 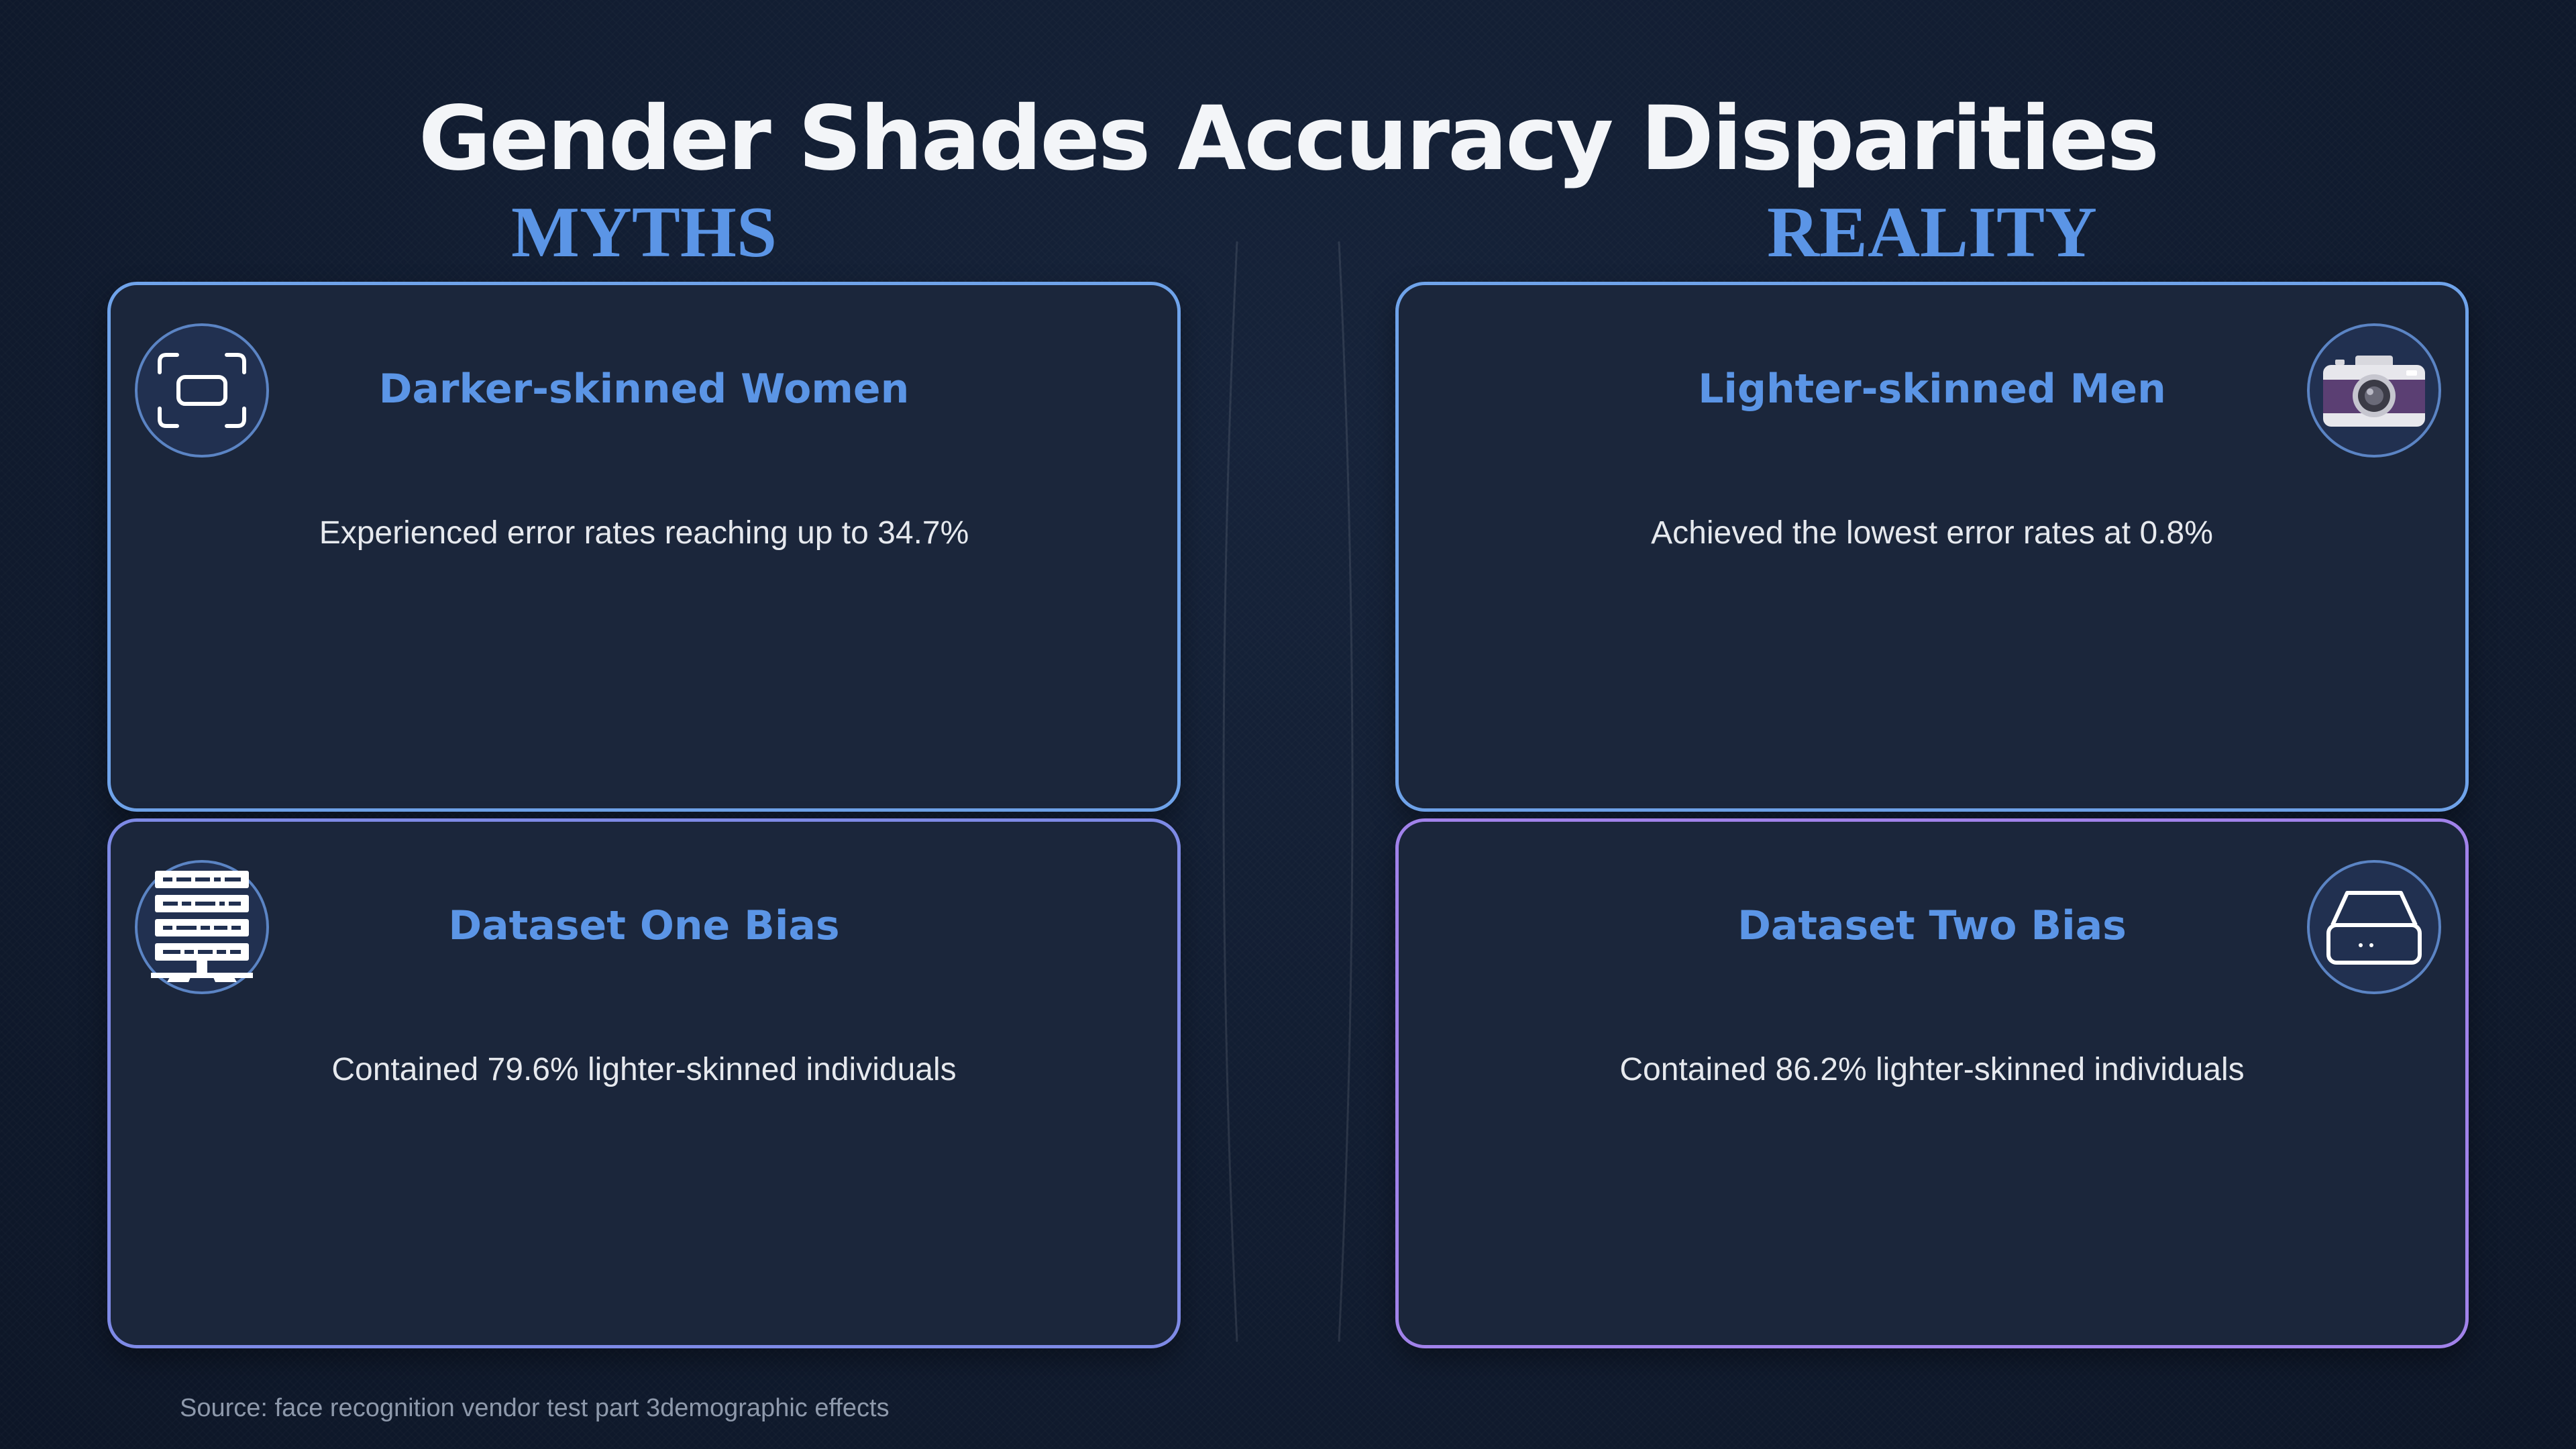 I want to click on card-title: Darker-skinned Women, so click(x=644, y=389).